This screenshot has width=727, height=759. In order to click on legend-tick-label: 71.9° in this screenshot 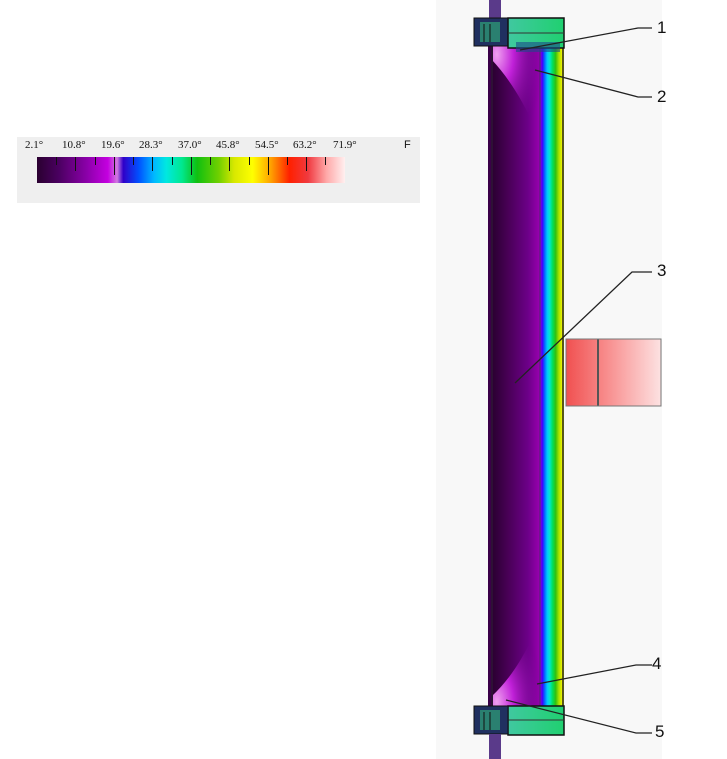, I will do `click(345, 145)`.